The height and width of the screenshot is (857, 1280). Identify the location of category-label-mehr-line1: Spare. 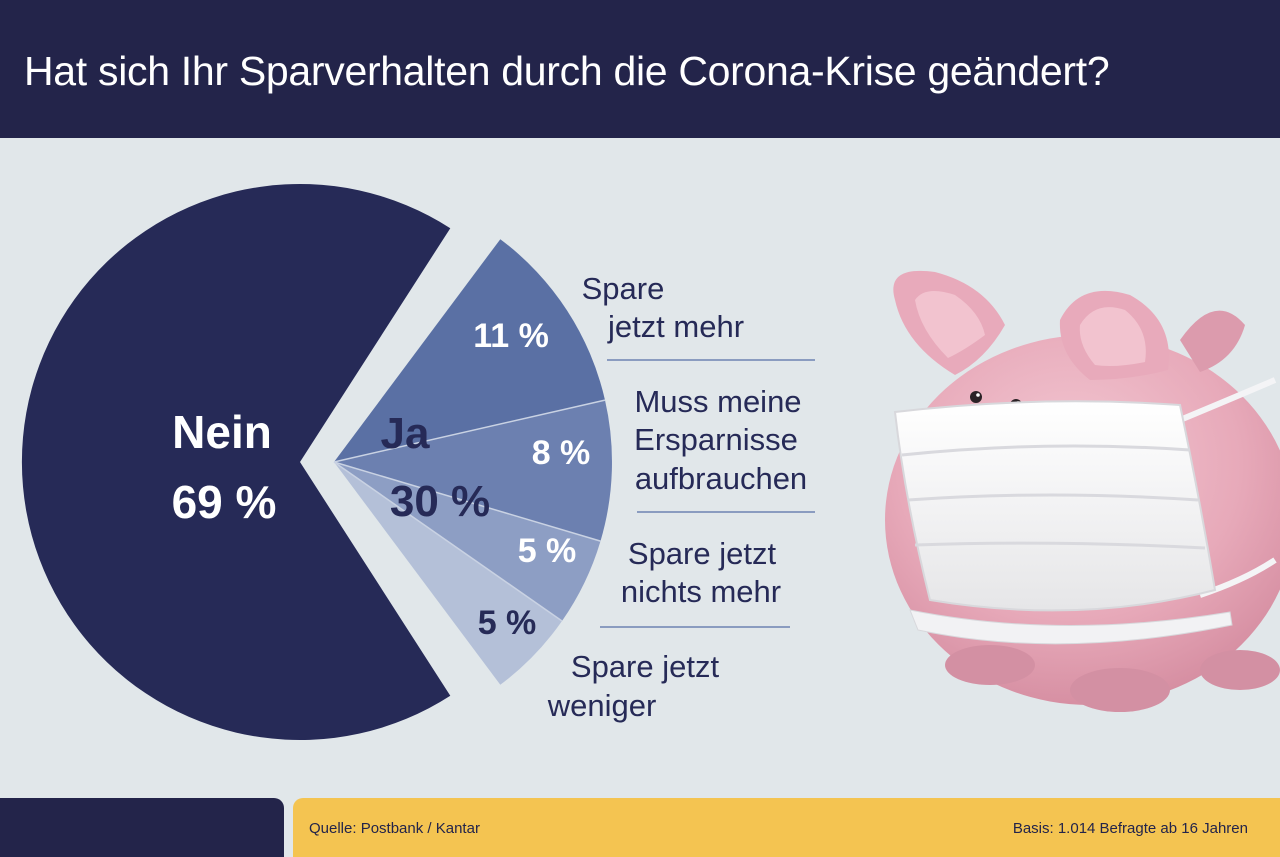
(623, 288).